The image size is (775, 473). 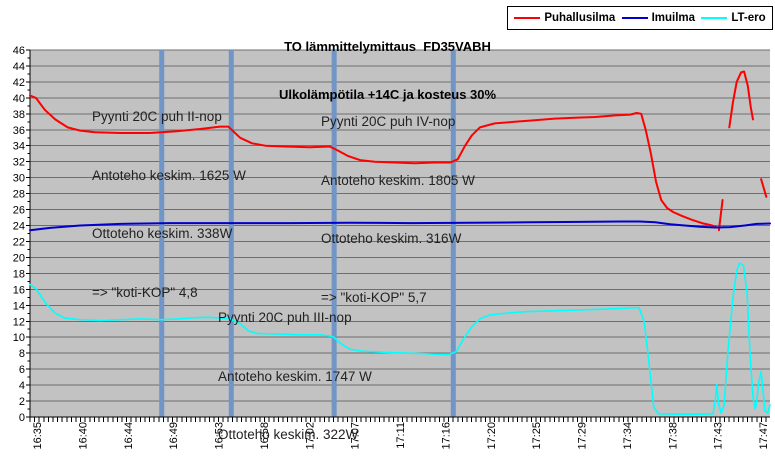 I want to click on annotation-line: => "koti-KOP" 4,8, so click(x=145, y=292).